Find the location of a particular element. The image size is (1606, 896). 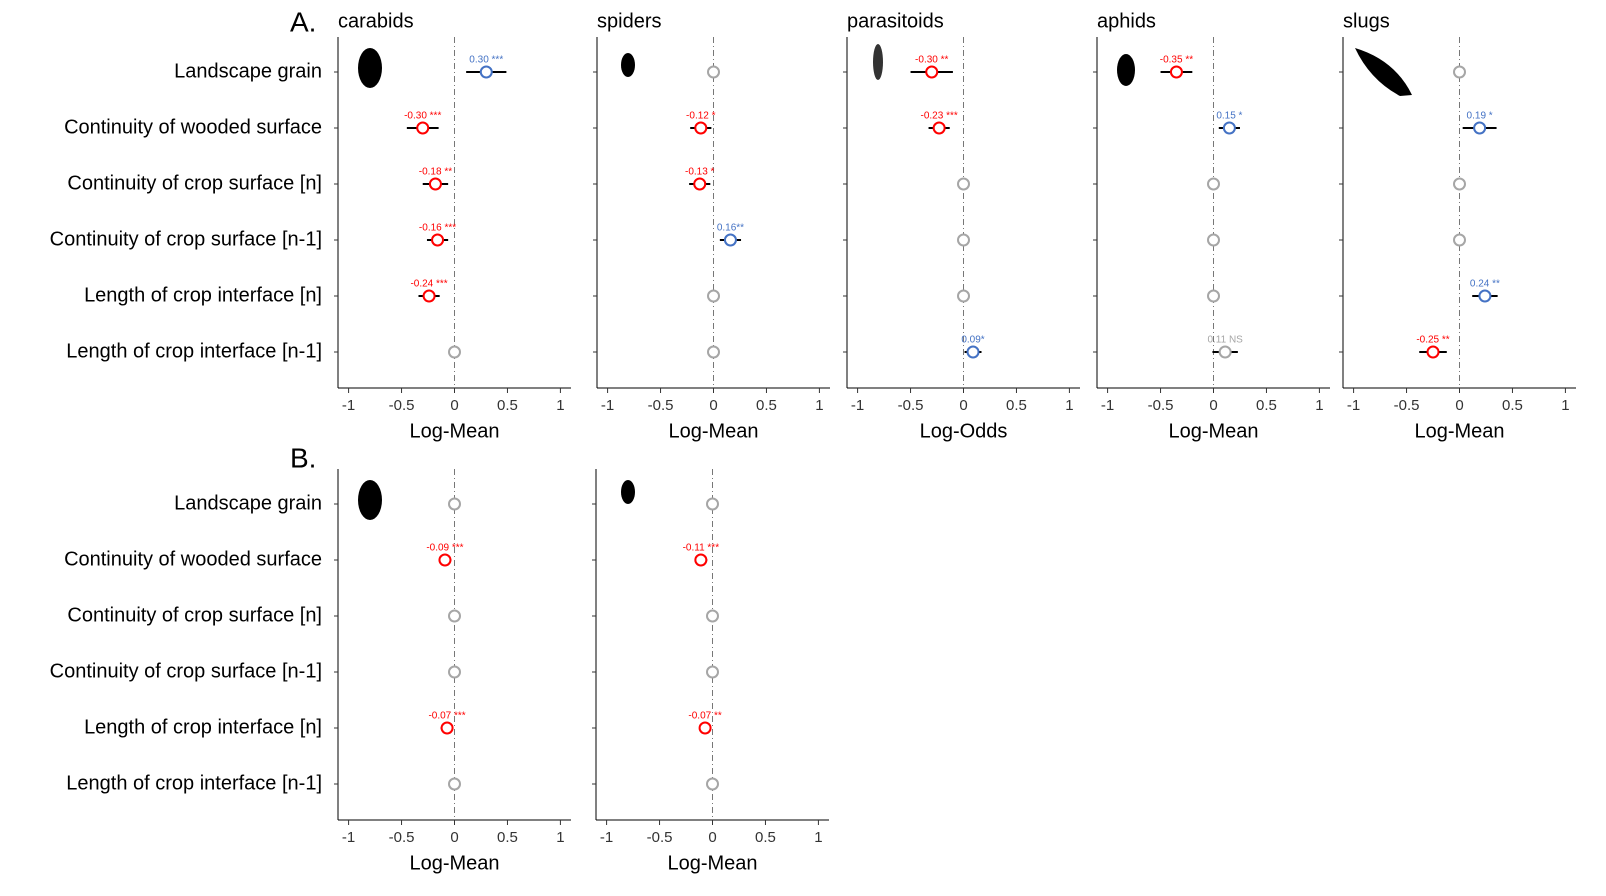

value-label: 0.24 ** is located at coordinates (1485, 284).